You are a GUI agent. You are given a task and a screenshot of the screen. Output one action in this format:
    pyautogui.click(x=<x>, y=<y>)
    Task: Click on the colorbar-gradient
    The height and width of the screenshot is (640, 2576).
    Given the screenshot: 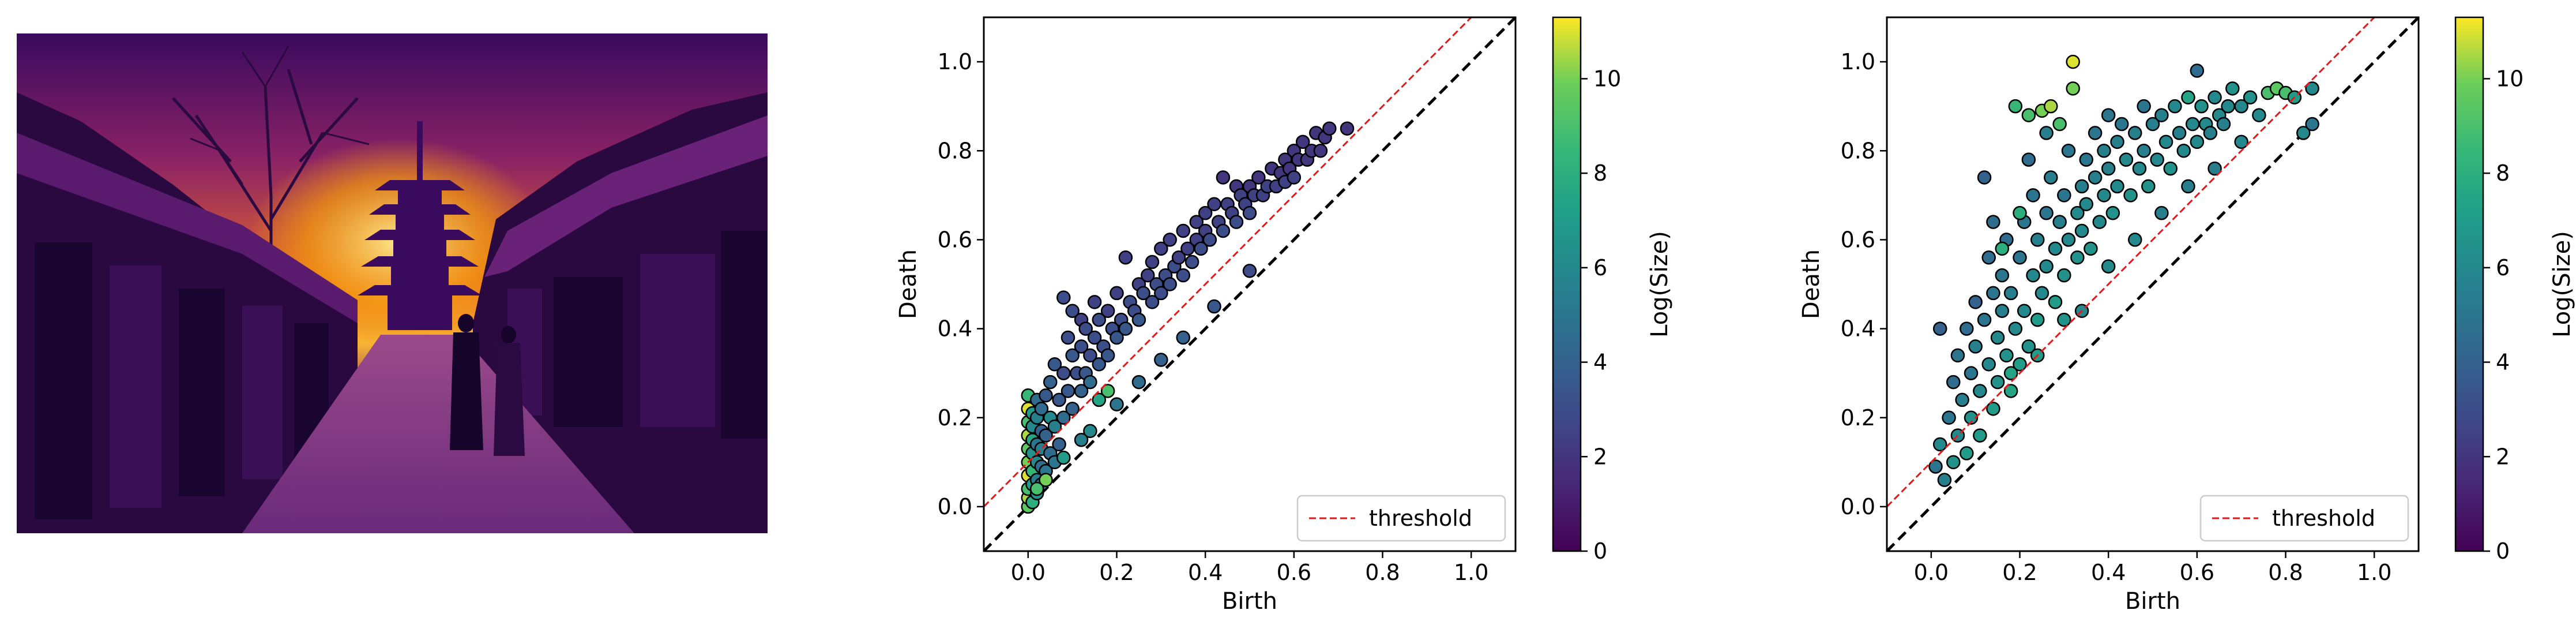 What is the action you would take?
    pyautogui.click(x=1567, y=284)
    